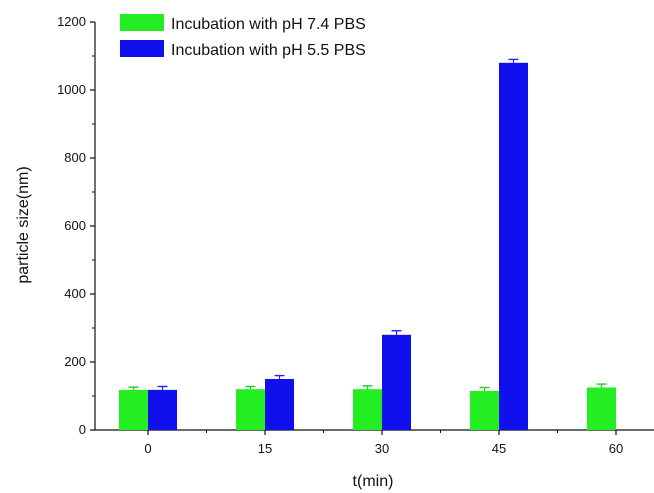  Describe the element at coordinates (268, 24) in the screenshot. I see `legend-label: Incubation with pH 7.4 PBS` at that location.